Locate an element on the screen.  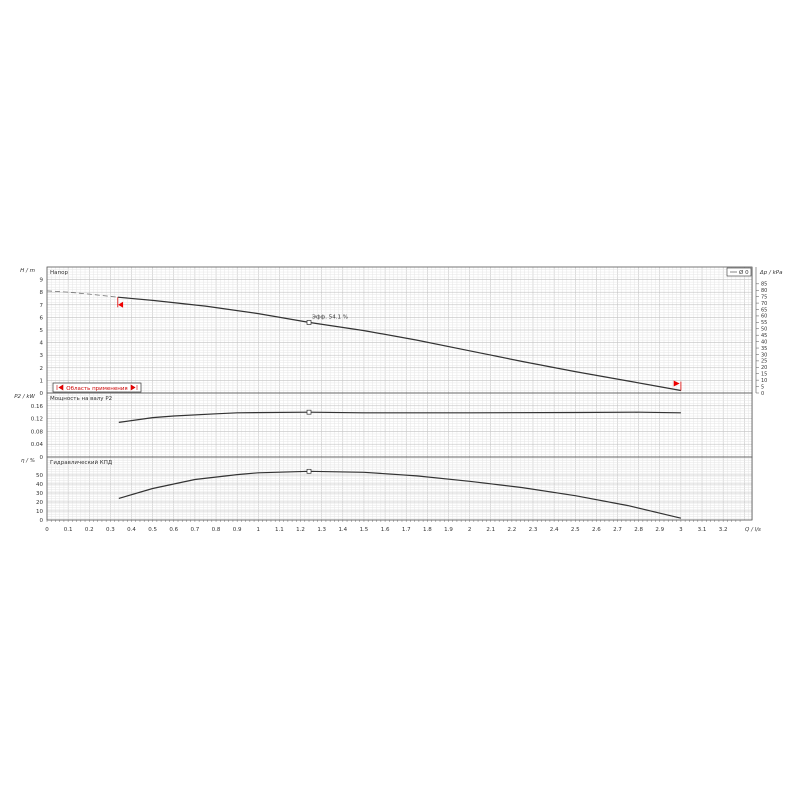
right-tick-label: 55 is located at coordinates (764, 323).